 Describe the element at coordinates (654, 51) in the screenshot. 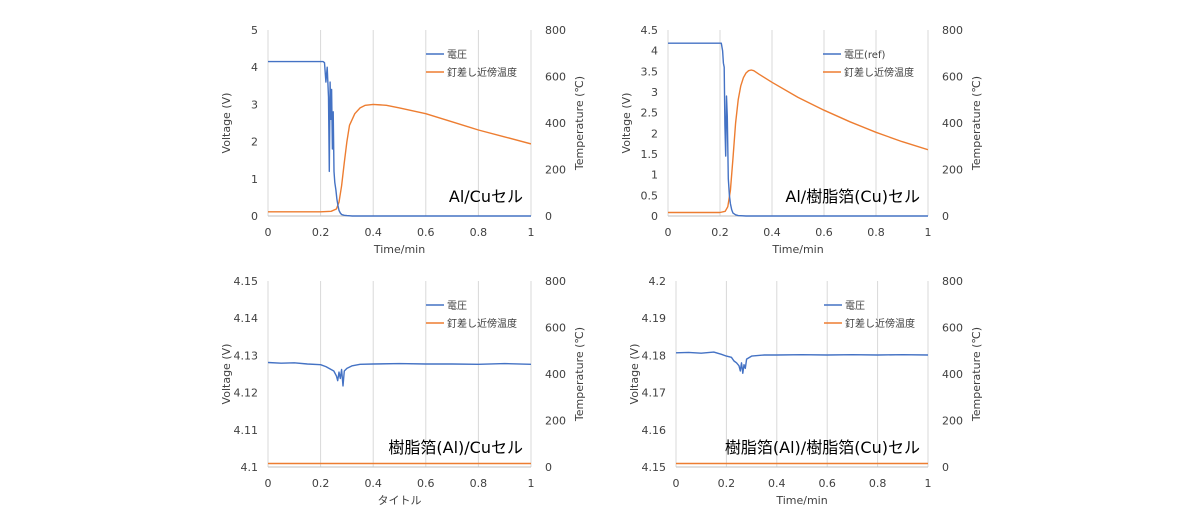

I see `y-tick-label: 4` at that location.